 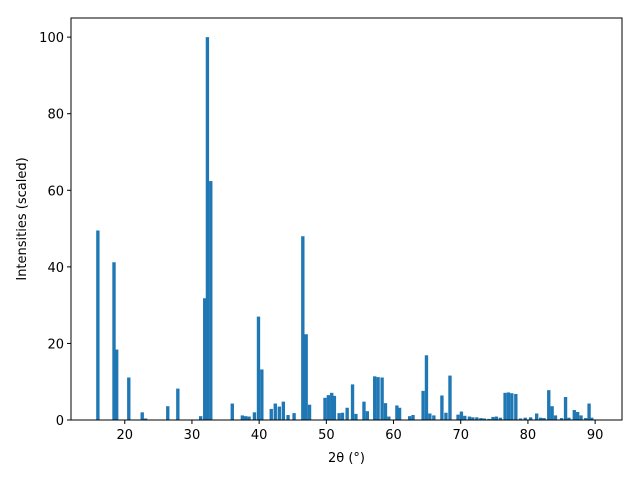 I want to click on y-axis-label: Intensities (scaled), so click(x=22, y=218).